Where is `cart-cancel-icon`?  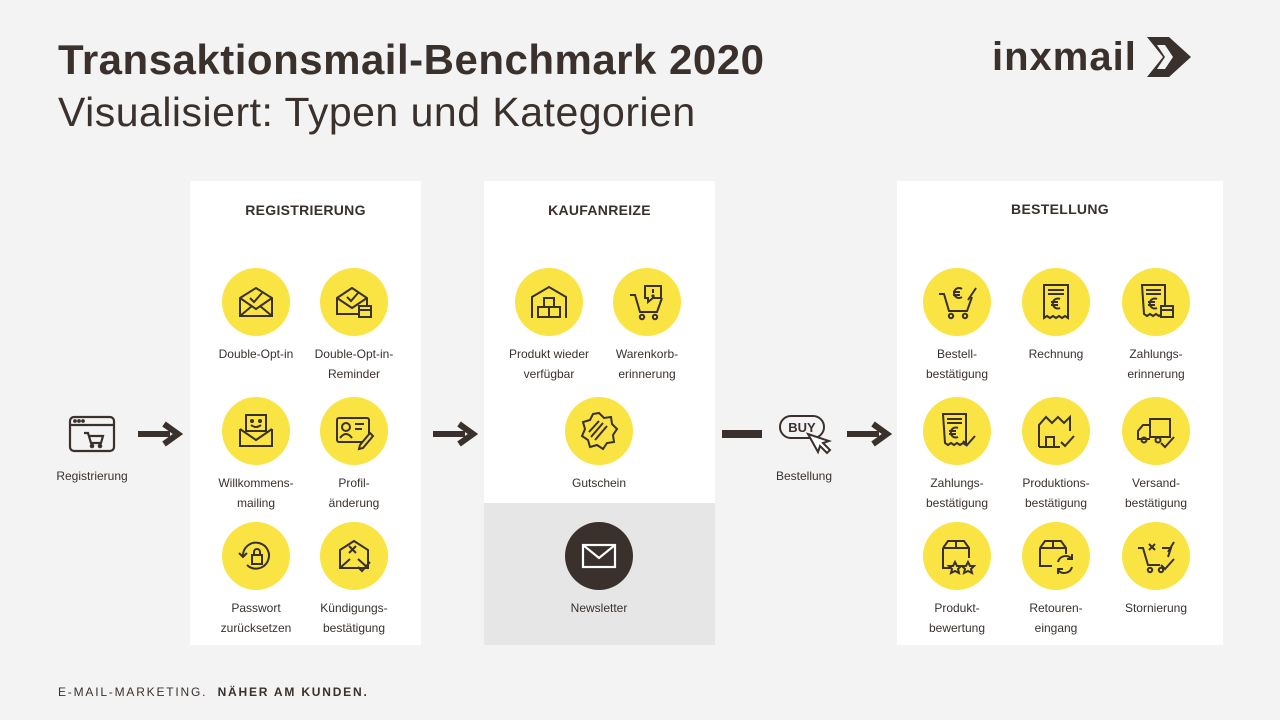
cart-cancel-icon is located at coordinates (1156, 557).